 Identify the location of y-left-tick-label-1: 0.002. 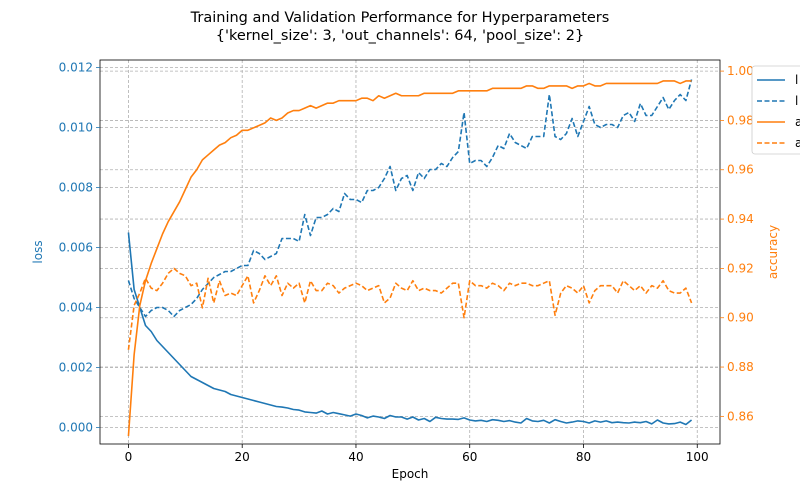
(76, 368).